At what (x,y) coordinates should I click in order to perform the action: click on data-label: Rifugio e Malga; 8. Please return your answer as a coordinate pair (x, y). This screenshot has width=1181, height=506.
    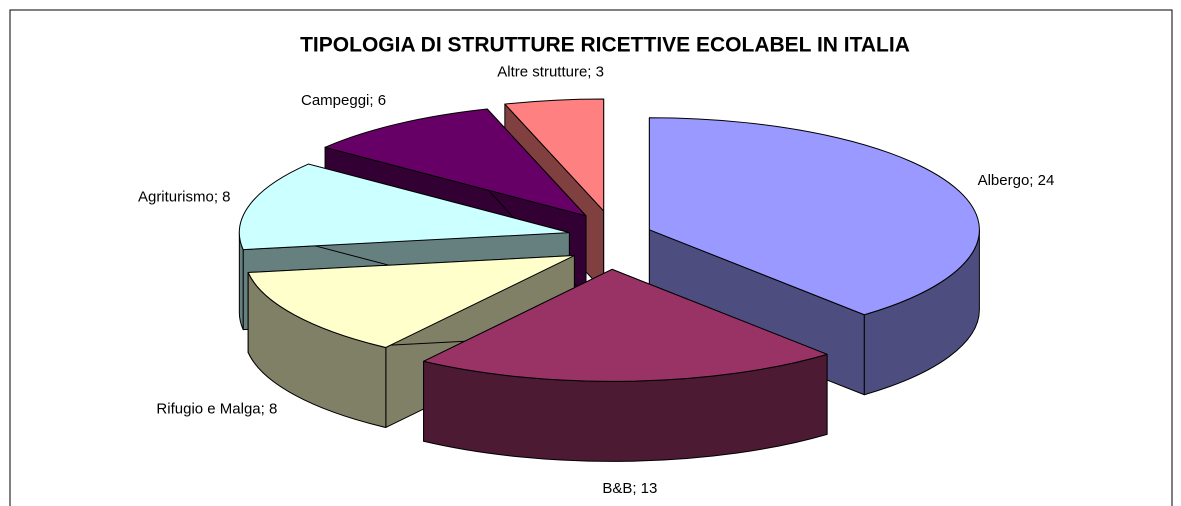
    Looking at the image, I should click on (216, 409).